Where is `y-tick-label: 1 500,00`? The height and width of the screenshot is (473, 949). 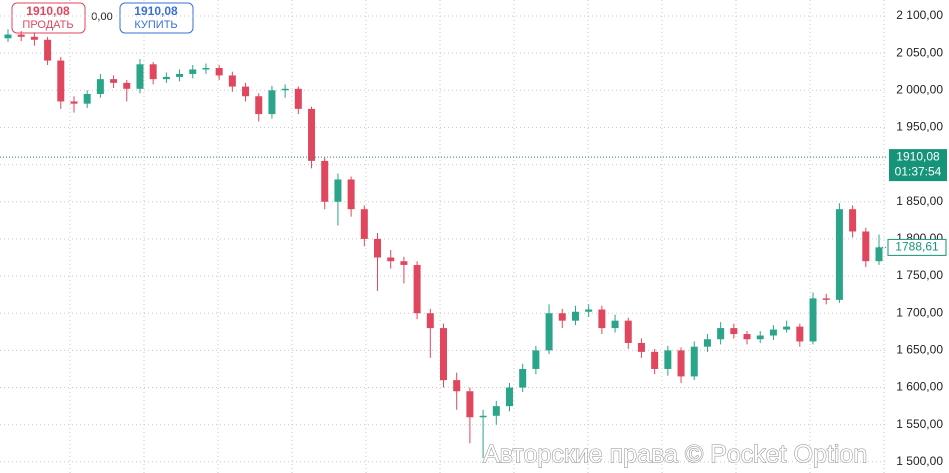
y-tick-label: 1 500,00 is located at coordinates (919, 461).